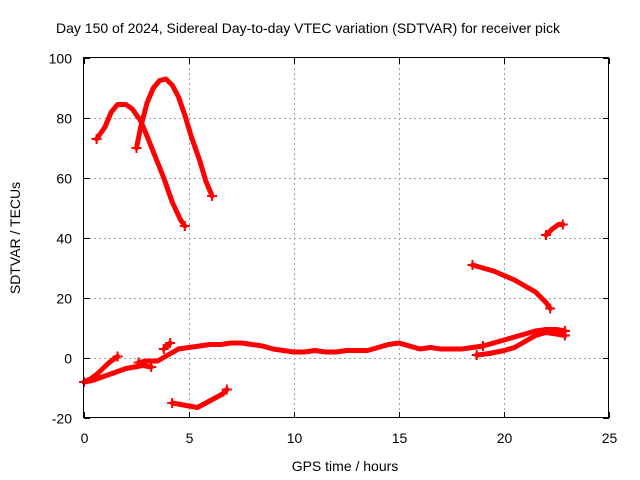 This screenshot has width=640, height=480. I want to click on y-tick-label: 0, so click(68, 359).